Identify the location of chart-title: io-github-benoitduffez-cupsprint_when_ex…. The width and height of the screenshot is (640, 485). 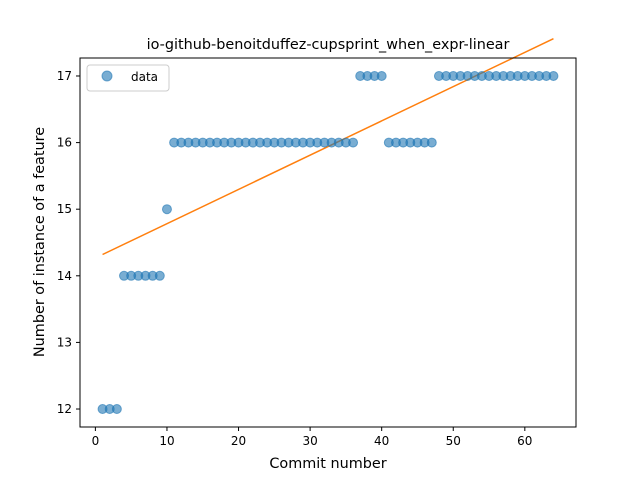
(328, 45).